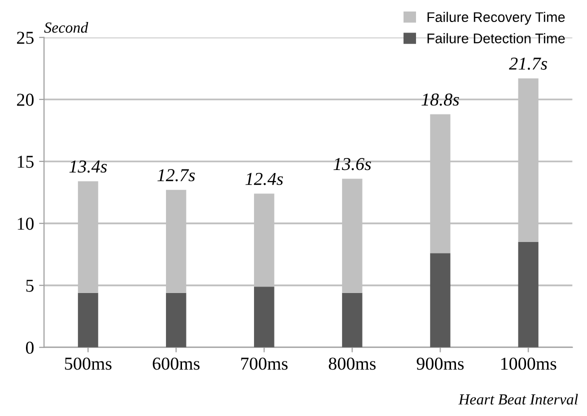 Image resolution: width=587 pixels, height=416 pixels. Describe the element at coordinates (518, 399) in the screenshot. I see `x-axis-title: Heart Beat Interval` at that location.